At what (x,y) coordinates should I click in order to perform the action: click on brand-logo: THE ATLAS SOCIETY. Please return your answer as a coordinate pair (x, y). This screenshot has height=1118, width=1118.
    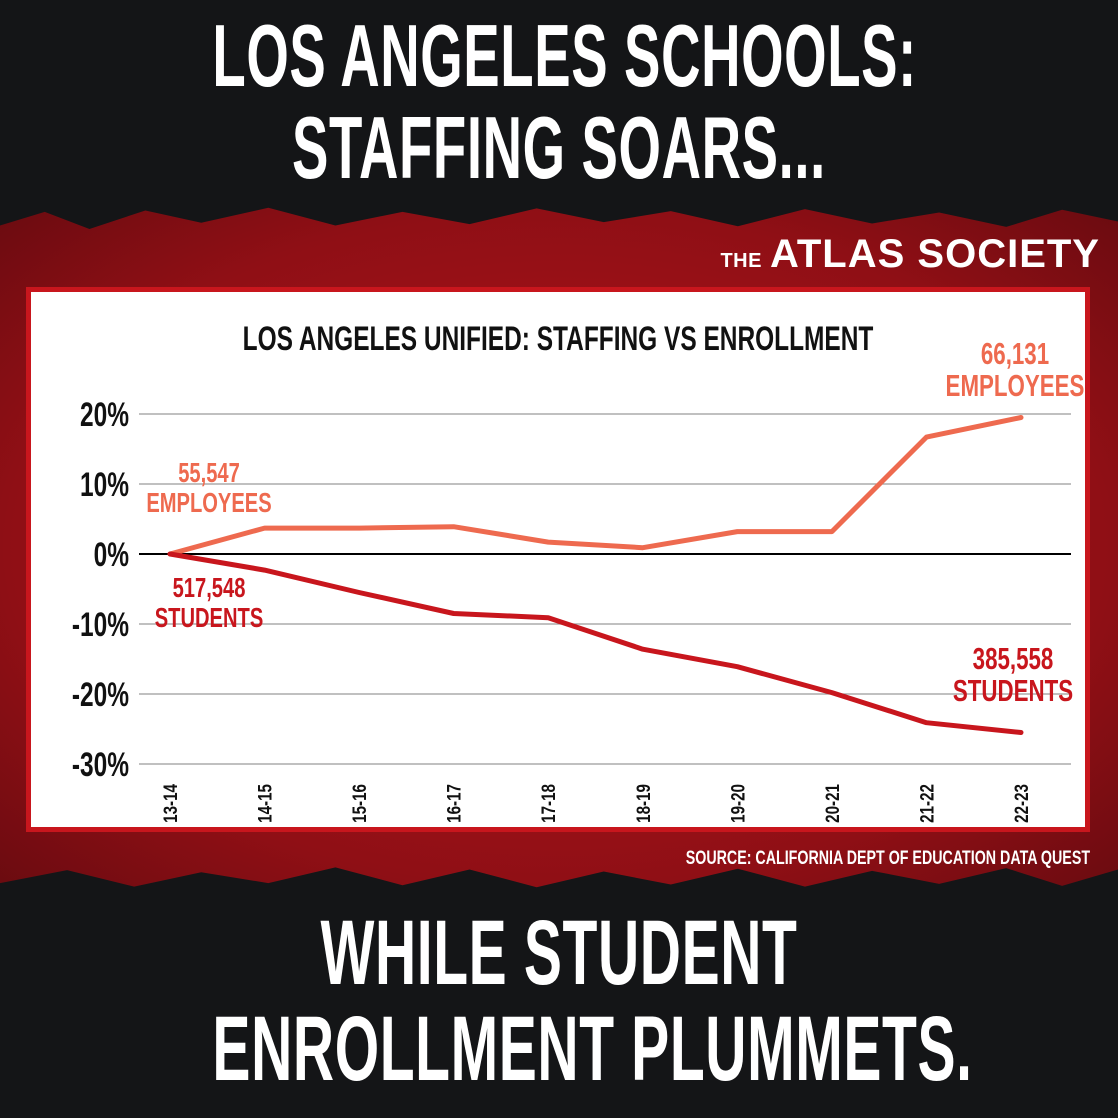
    Looking at the image, I should click on (910, 254).